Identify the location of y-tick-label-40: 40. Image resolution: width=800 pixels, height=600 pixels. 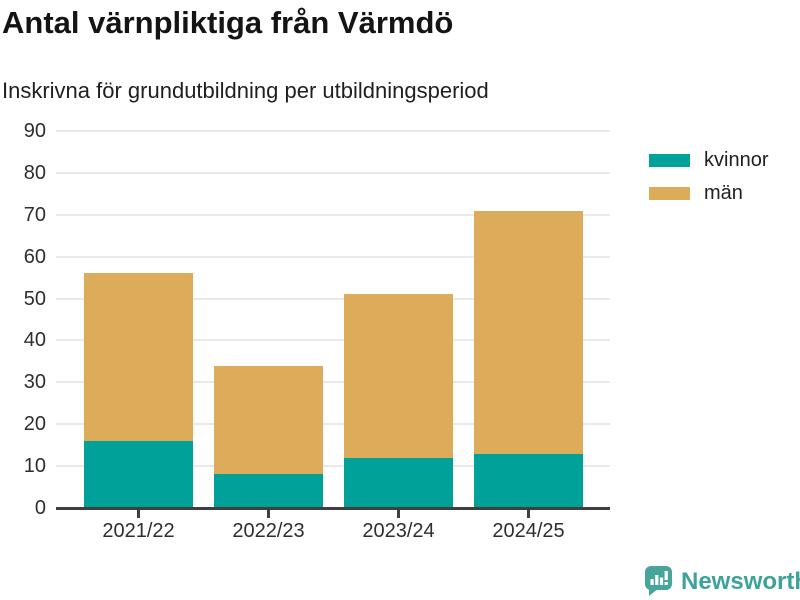
(34, 340).